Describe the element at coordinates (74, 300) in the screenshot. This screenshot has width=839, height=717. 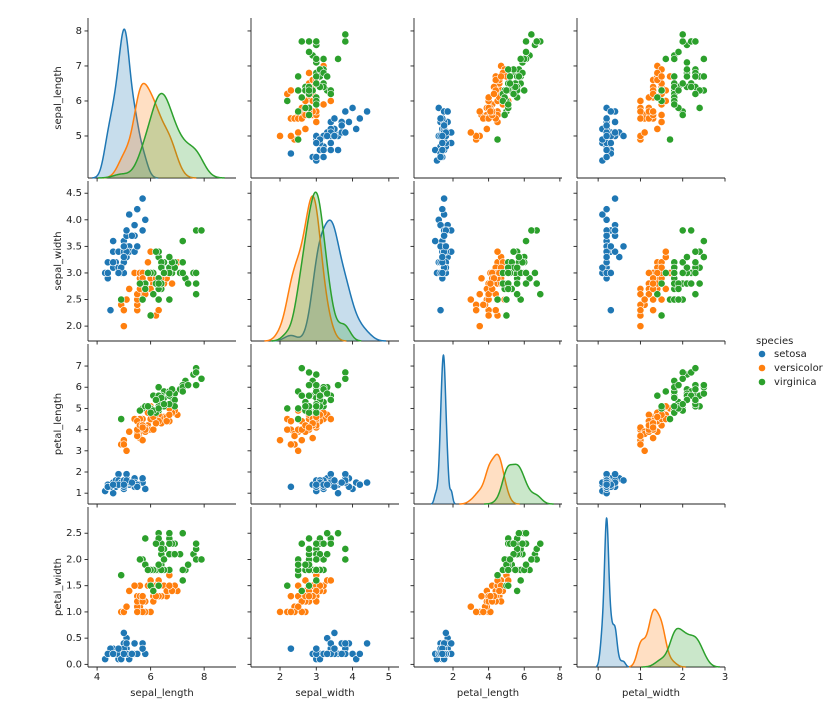
I see `y-tick-label: 2.5` at that location.